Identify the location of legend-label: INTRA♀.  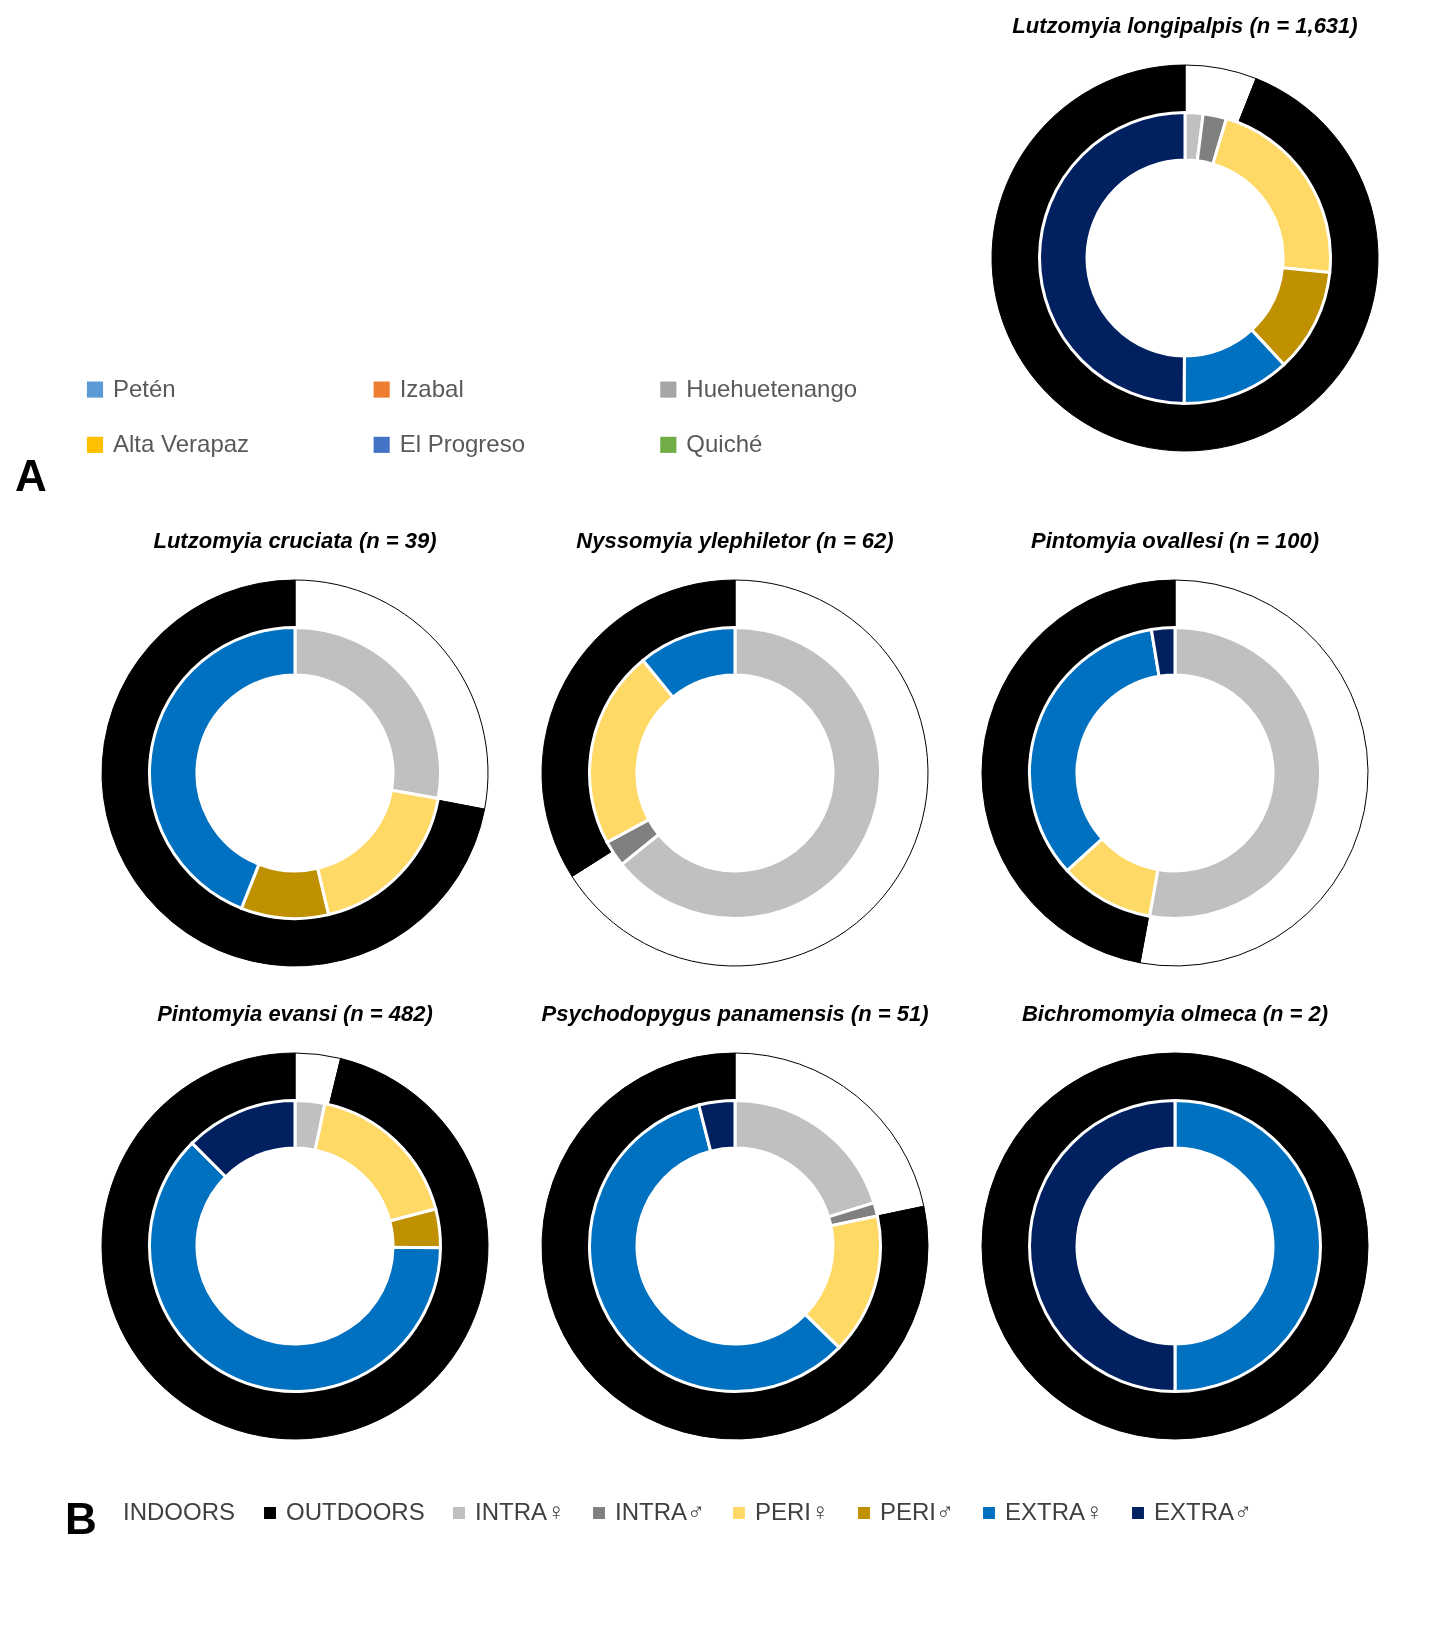
(520, 1511).